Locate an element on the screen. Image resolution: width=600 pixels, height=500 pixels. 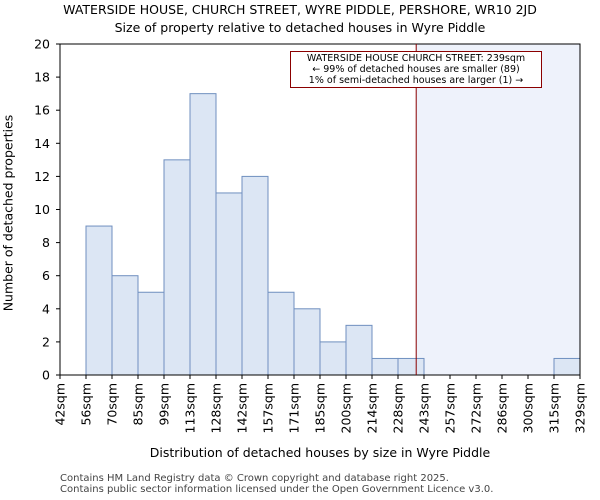
y-tick-label: 12 is located at coordinates (42, 176).